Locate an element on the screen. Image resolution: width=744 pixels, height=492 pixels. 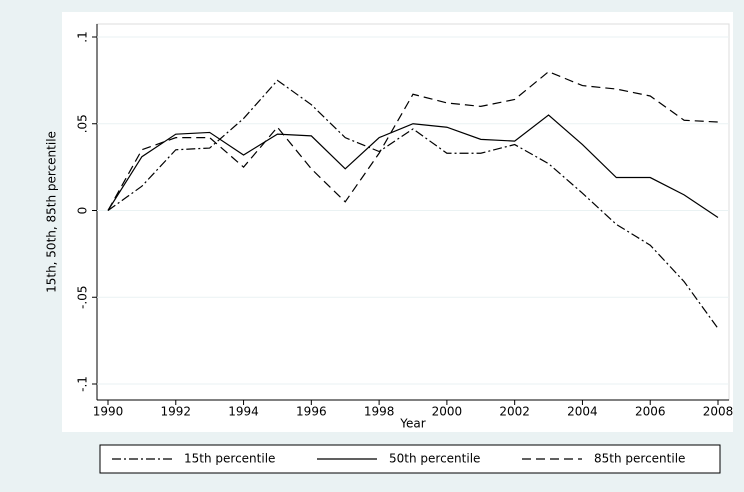
x-tick-label: 2006 is located at coordinates (650, 412).